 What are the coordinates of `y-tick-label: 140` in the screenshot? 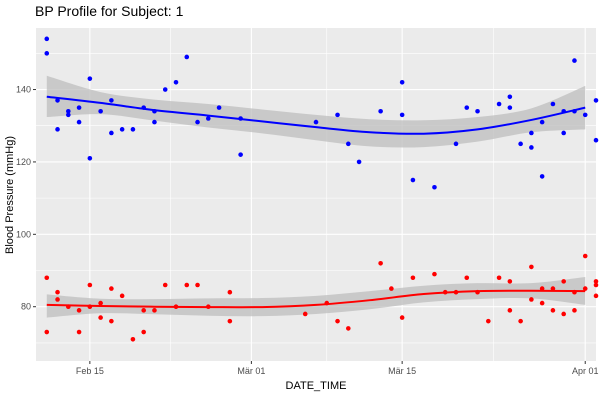 It's located at (23, 90).